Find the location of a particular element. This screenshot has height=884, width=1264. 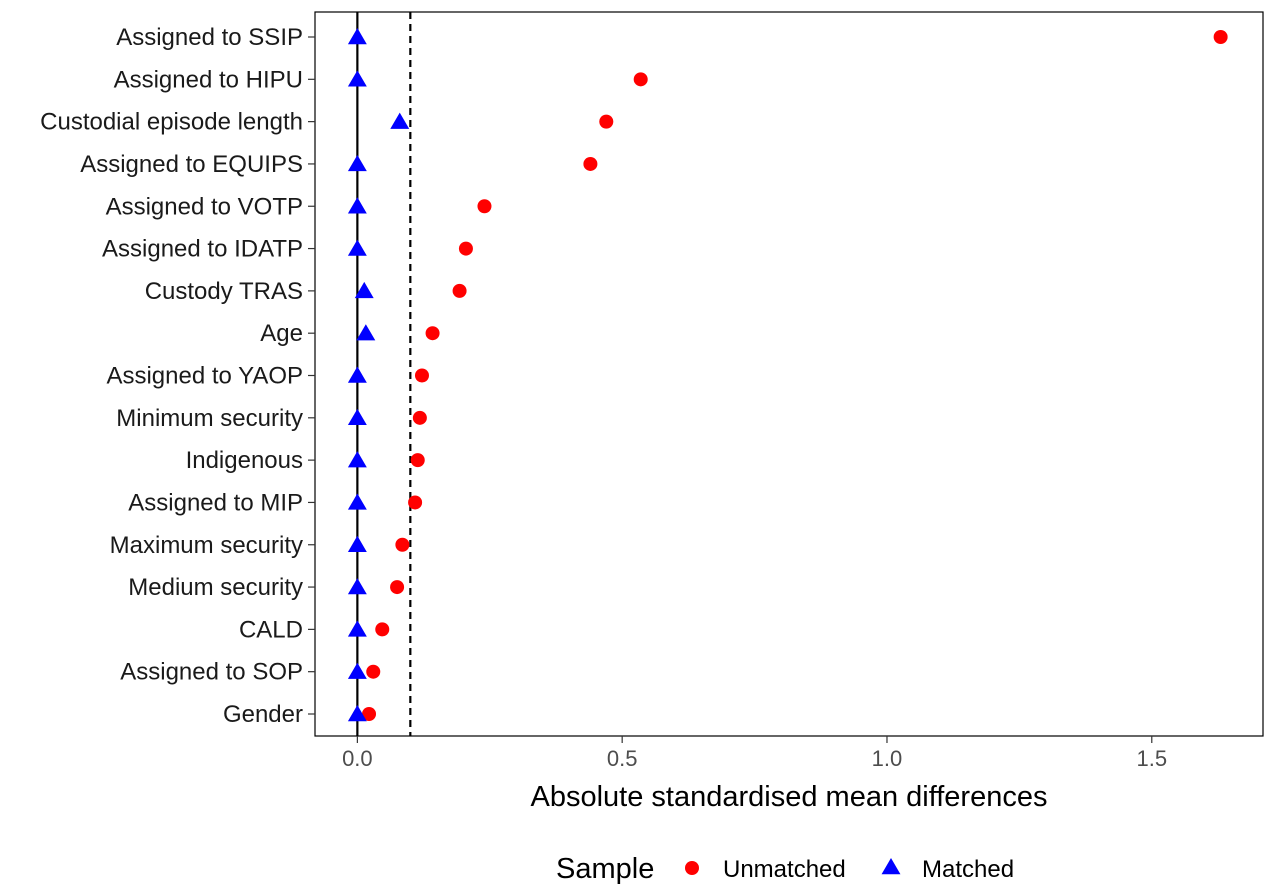

y-tick-label: Custodial episode length is located at coordinates (171, 122).